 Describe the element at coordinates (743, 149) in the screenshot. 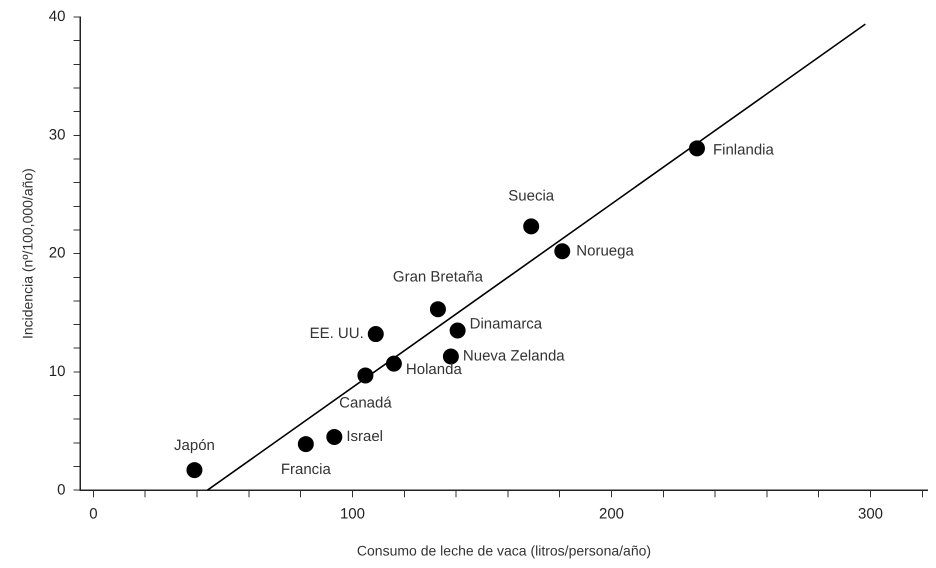

I see `annotation: Finlandia` at that location.